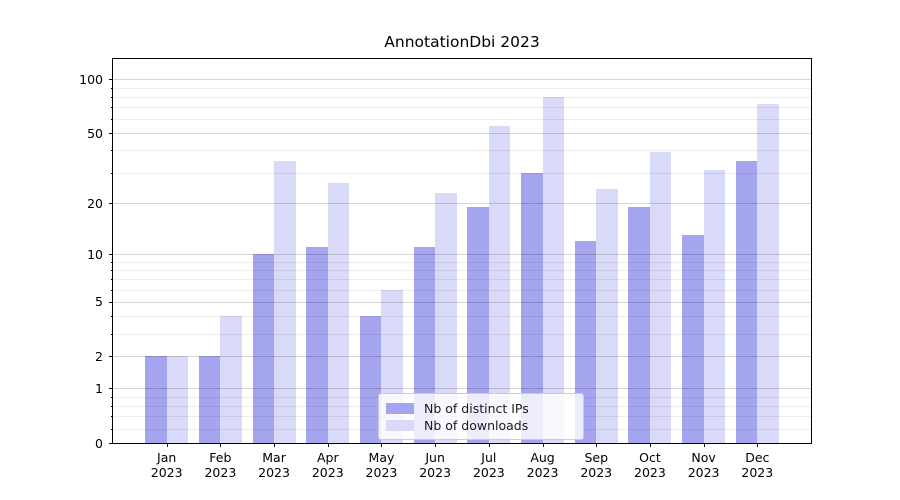  Describe the element at coordinates (99, 302) in the screenshot. I see `y-tick-label: 5` at that location.